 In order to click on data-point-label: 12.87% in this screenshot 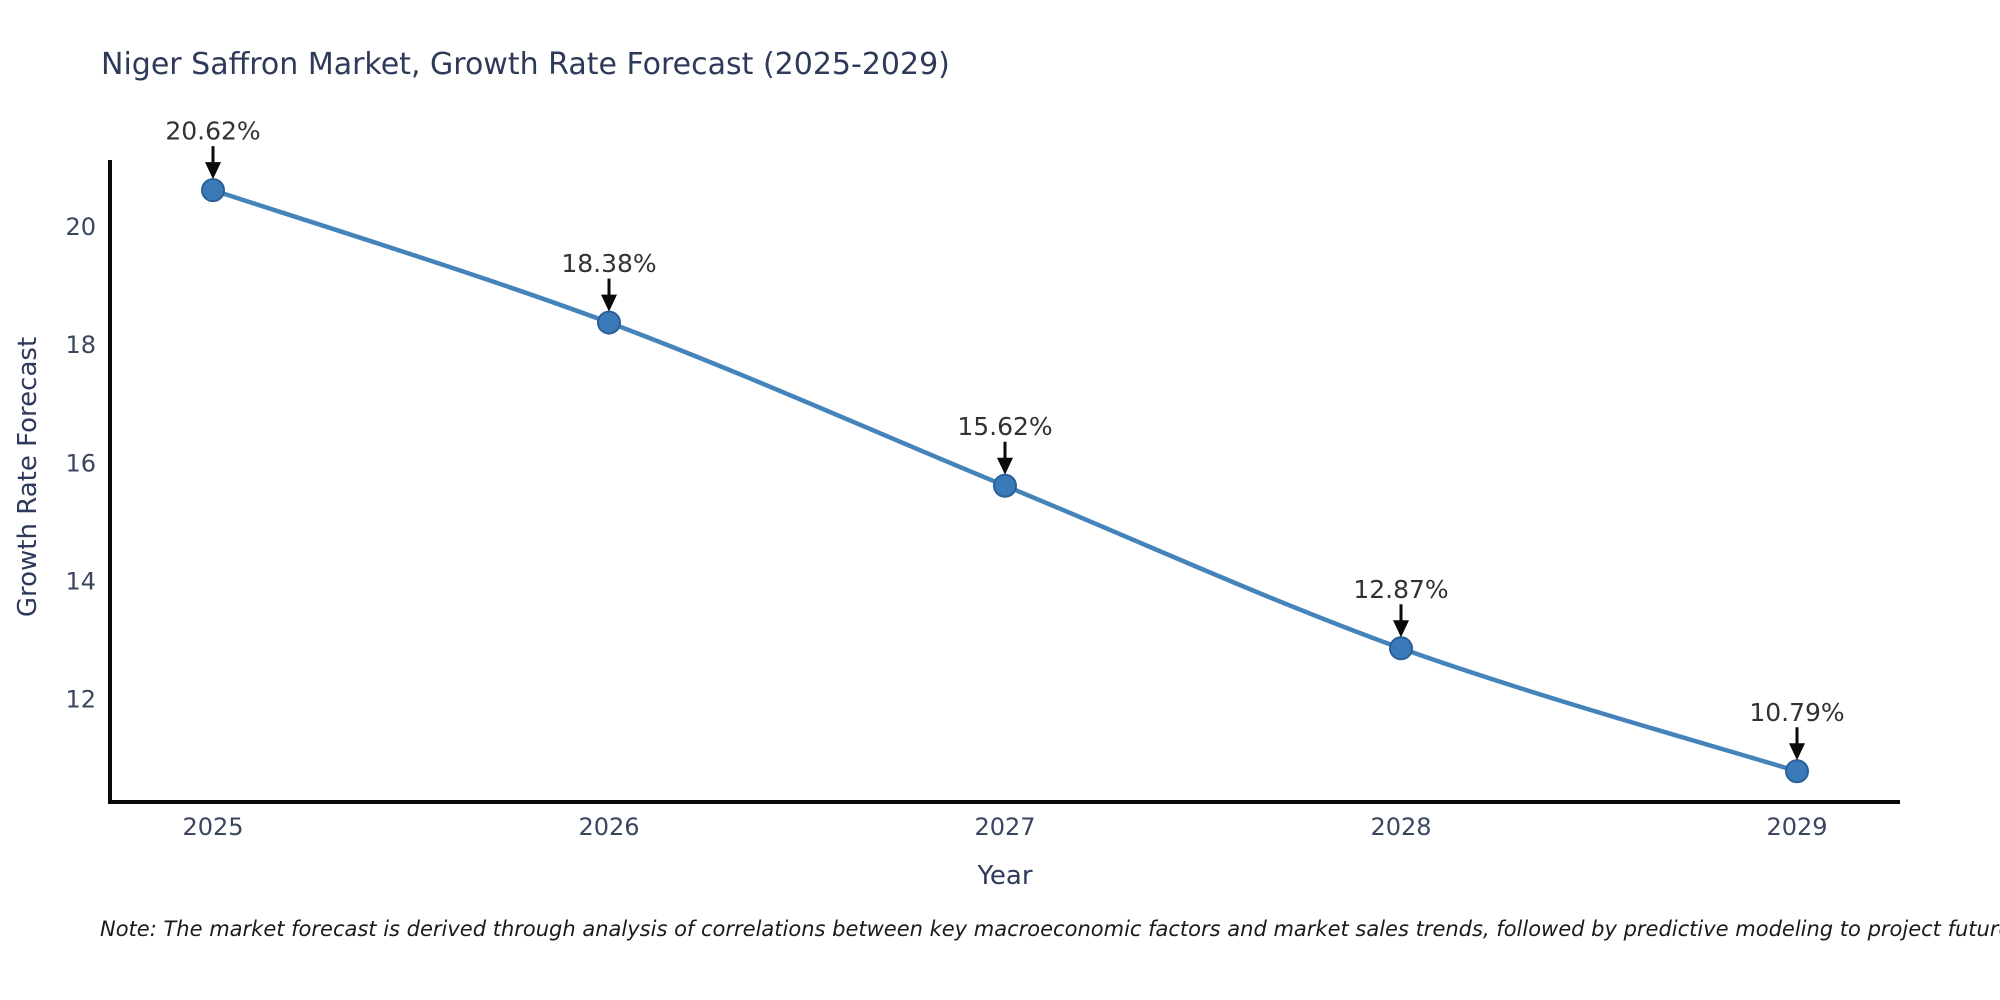, I will do `click(1400, 589)`.